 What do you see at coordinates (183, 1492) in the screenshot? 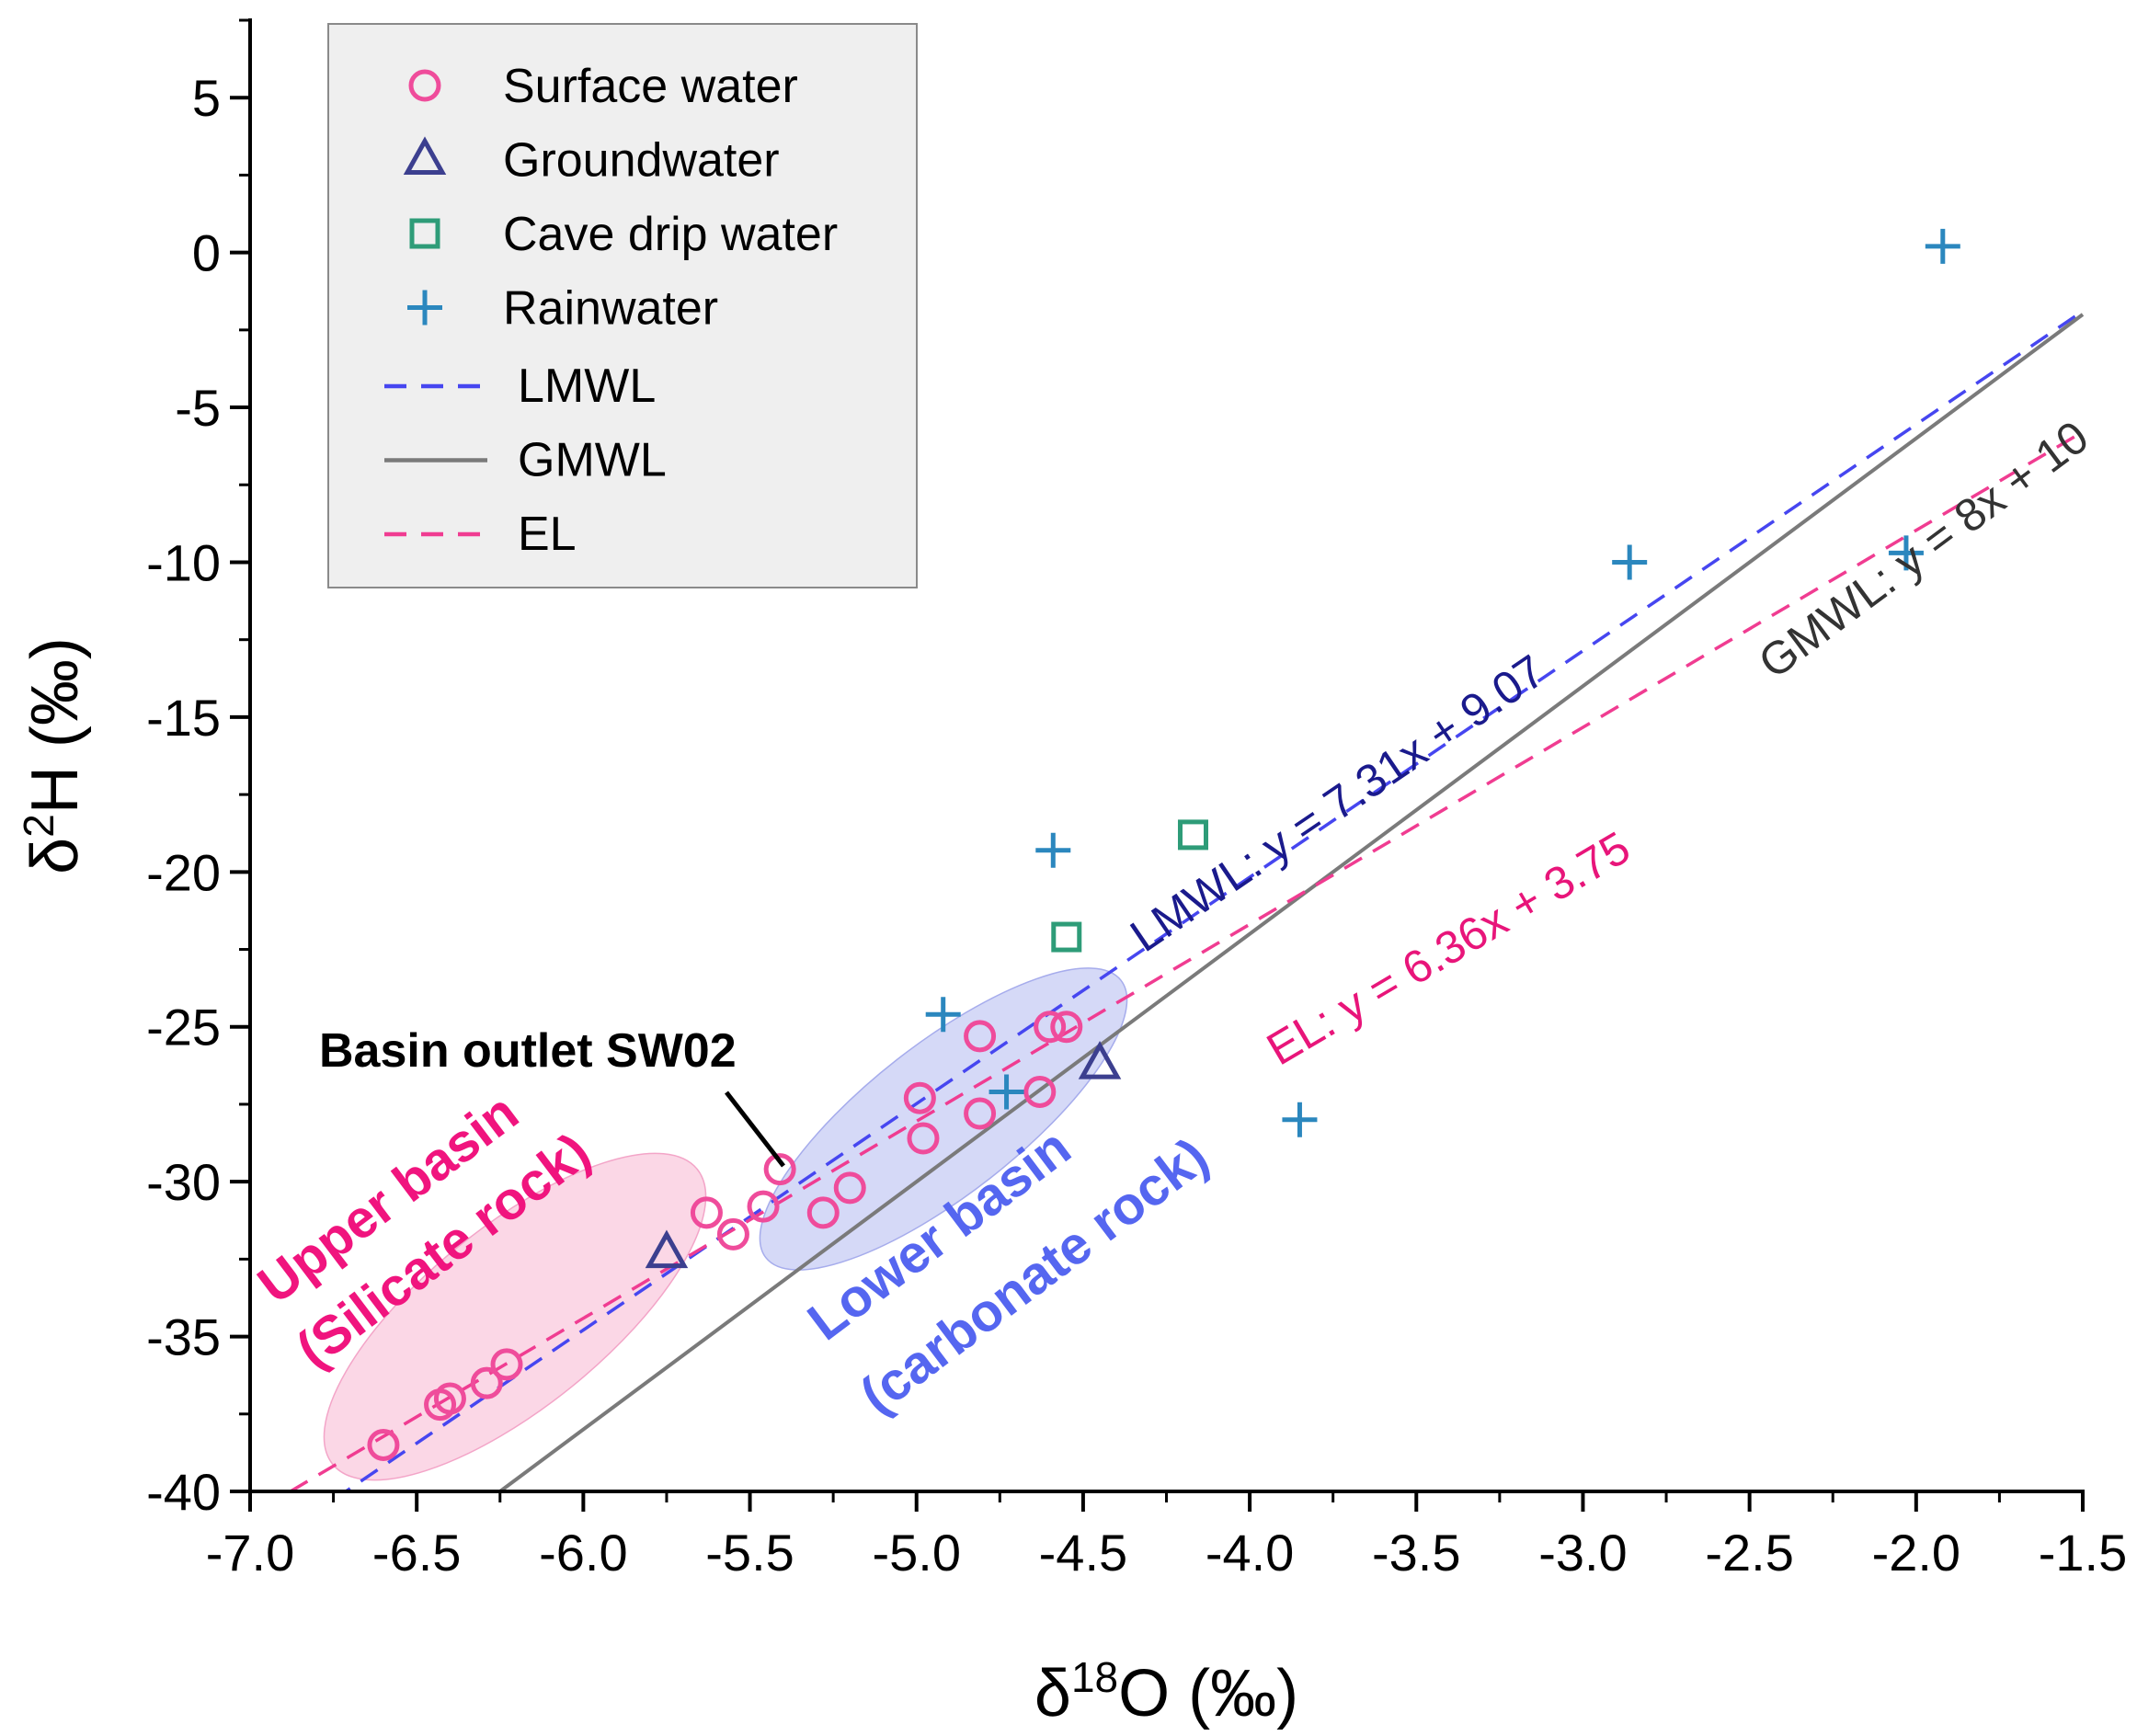
I see `y-tick-label: -40` at bounding box center [183, 1492].